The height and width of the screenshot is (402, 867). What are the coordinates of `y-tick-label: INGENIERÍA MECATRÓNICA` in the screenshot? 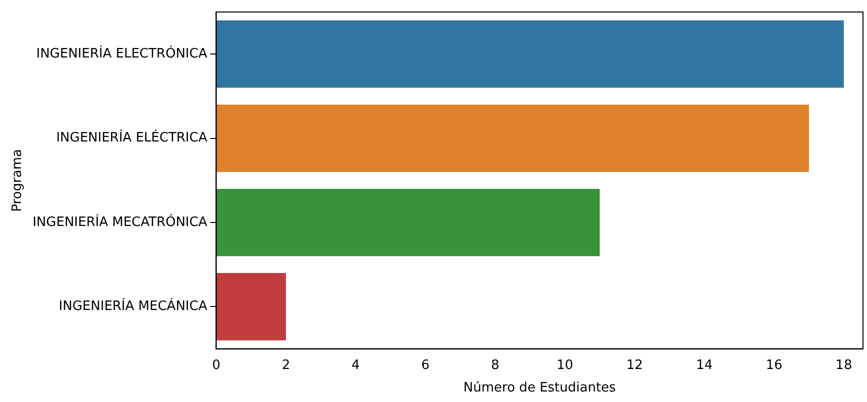 It's located at (120, 221).